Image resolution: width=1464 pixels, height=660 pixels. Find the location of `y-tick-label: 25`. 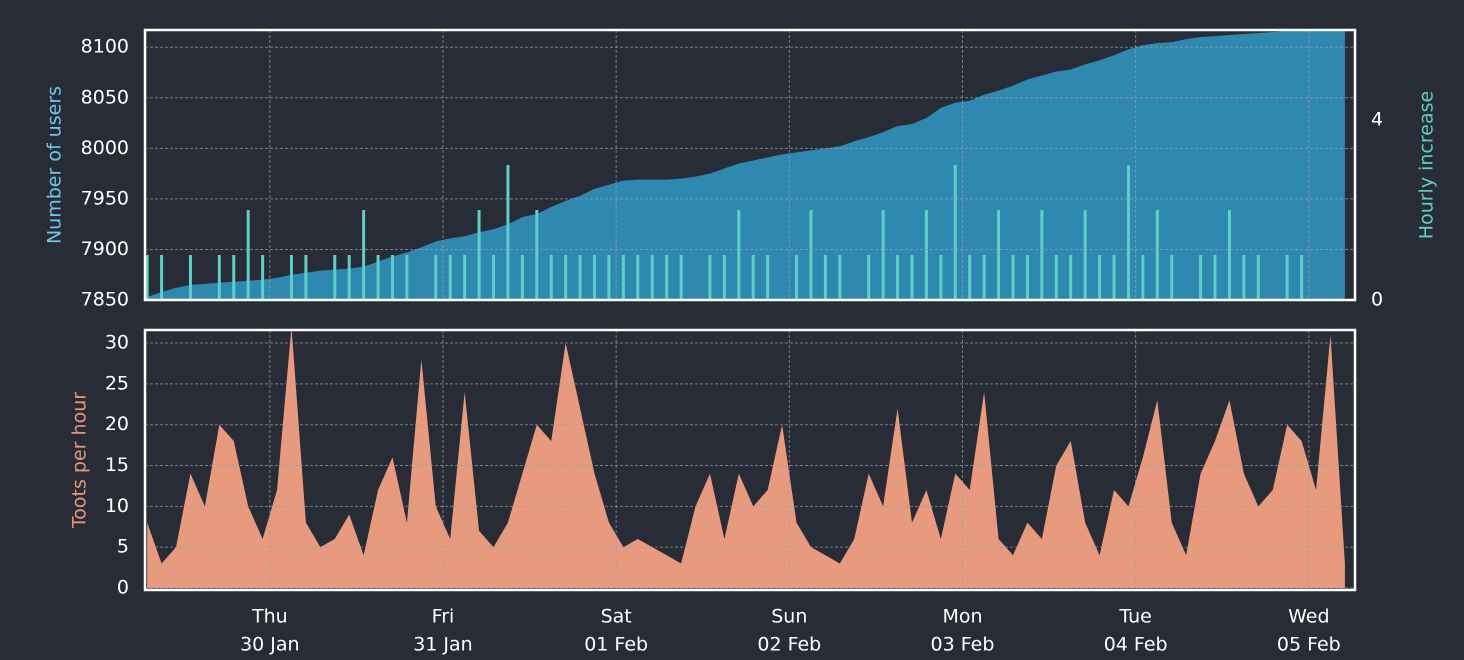

y-tick-label: 25 is located at coordinates (117, 383).